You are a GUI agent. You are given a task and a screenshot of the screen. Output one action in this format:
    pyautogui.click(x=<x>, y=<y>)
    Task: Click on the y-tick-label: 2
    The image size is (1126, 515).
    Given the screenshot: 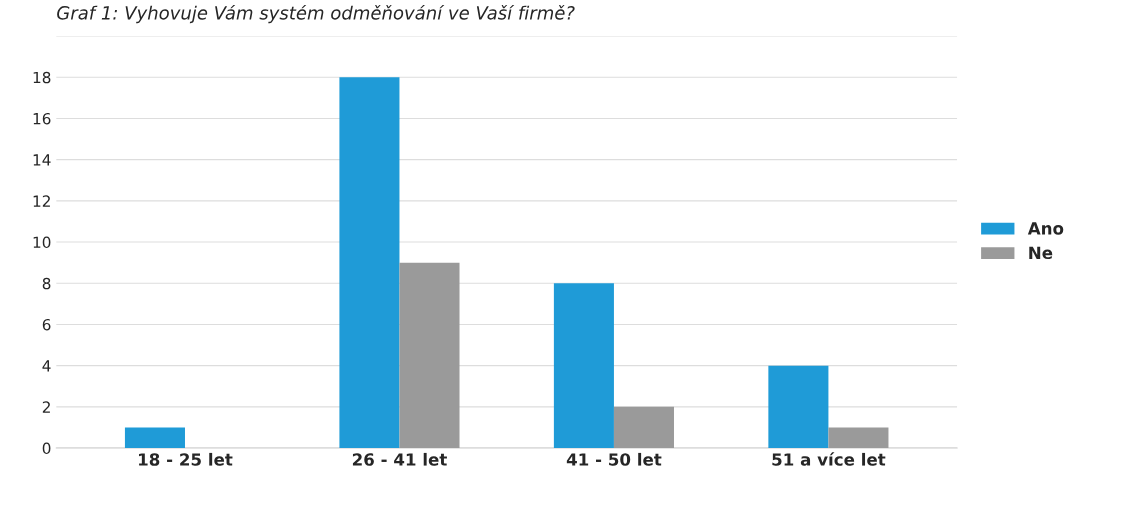 What is the action you would take?
    pyautogui.click(x=46, y=407)
    